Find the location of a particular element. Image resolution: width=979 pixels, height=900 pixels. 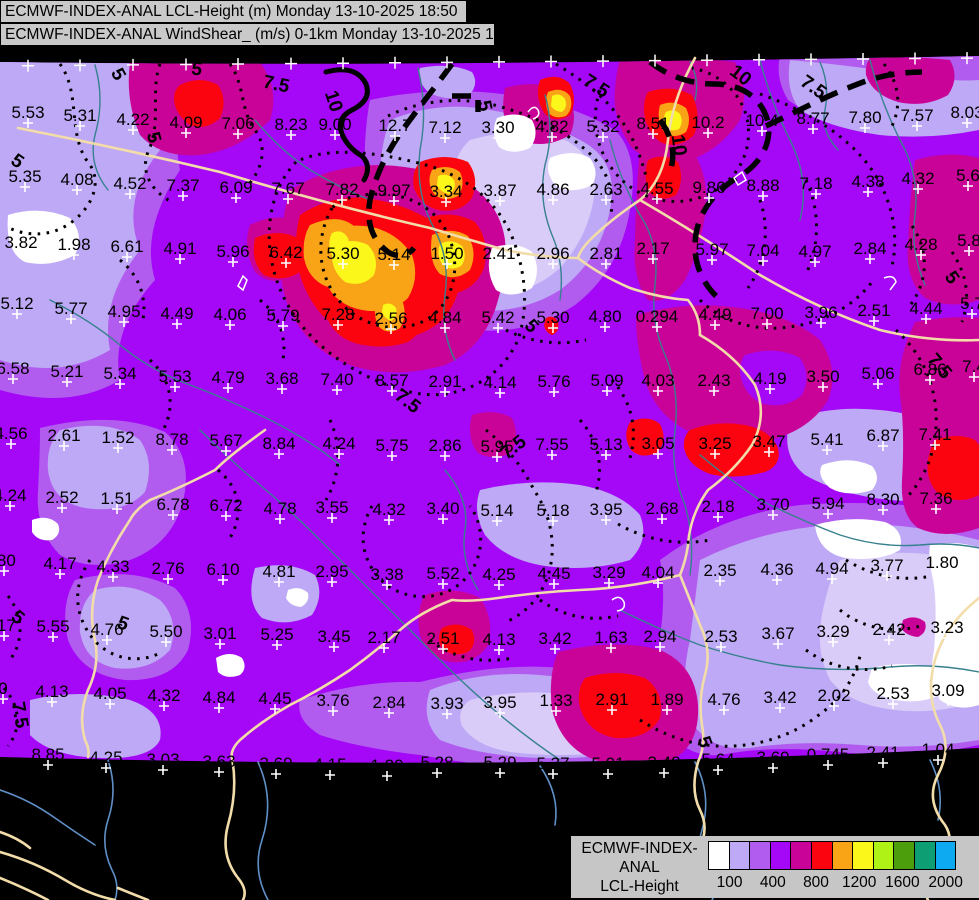

station-value: 1.51 is located at coordinates (116, 498).